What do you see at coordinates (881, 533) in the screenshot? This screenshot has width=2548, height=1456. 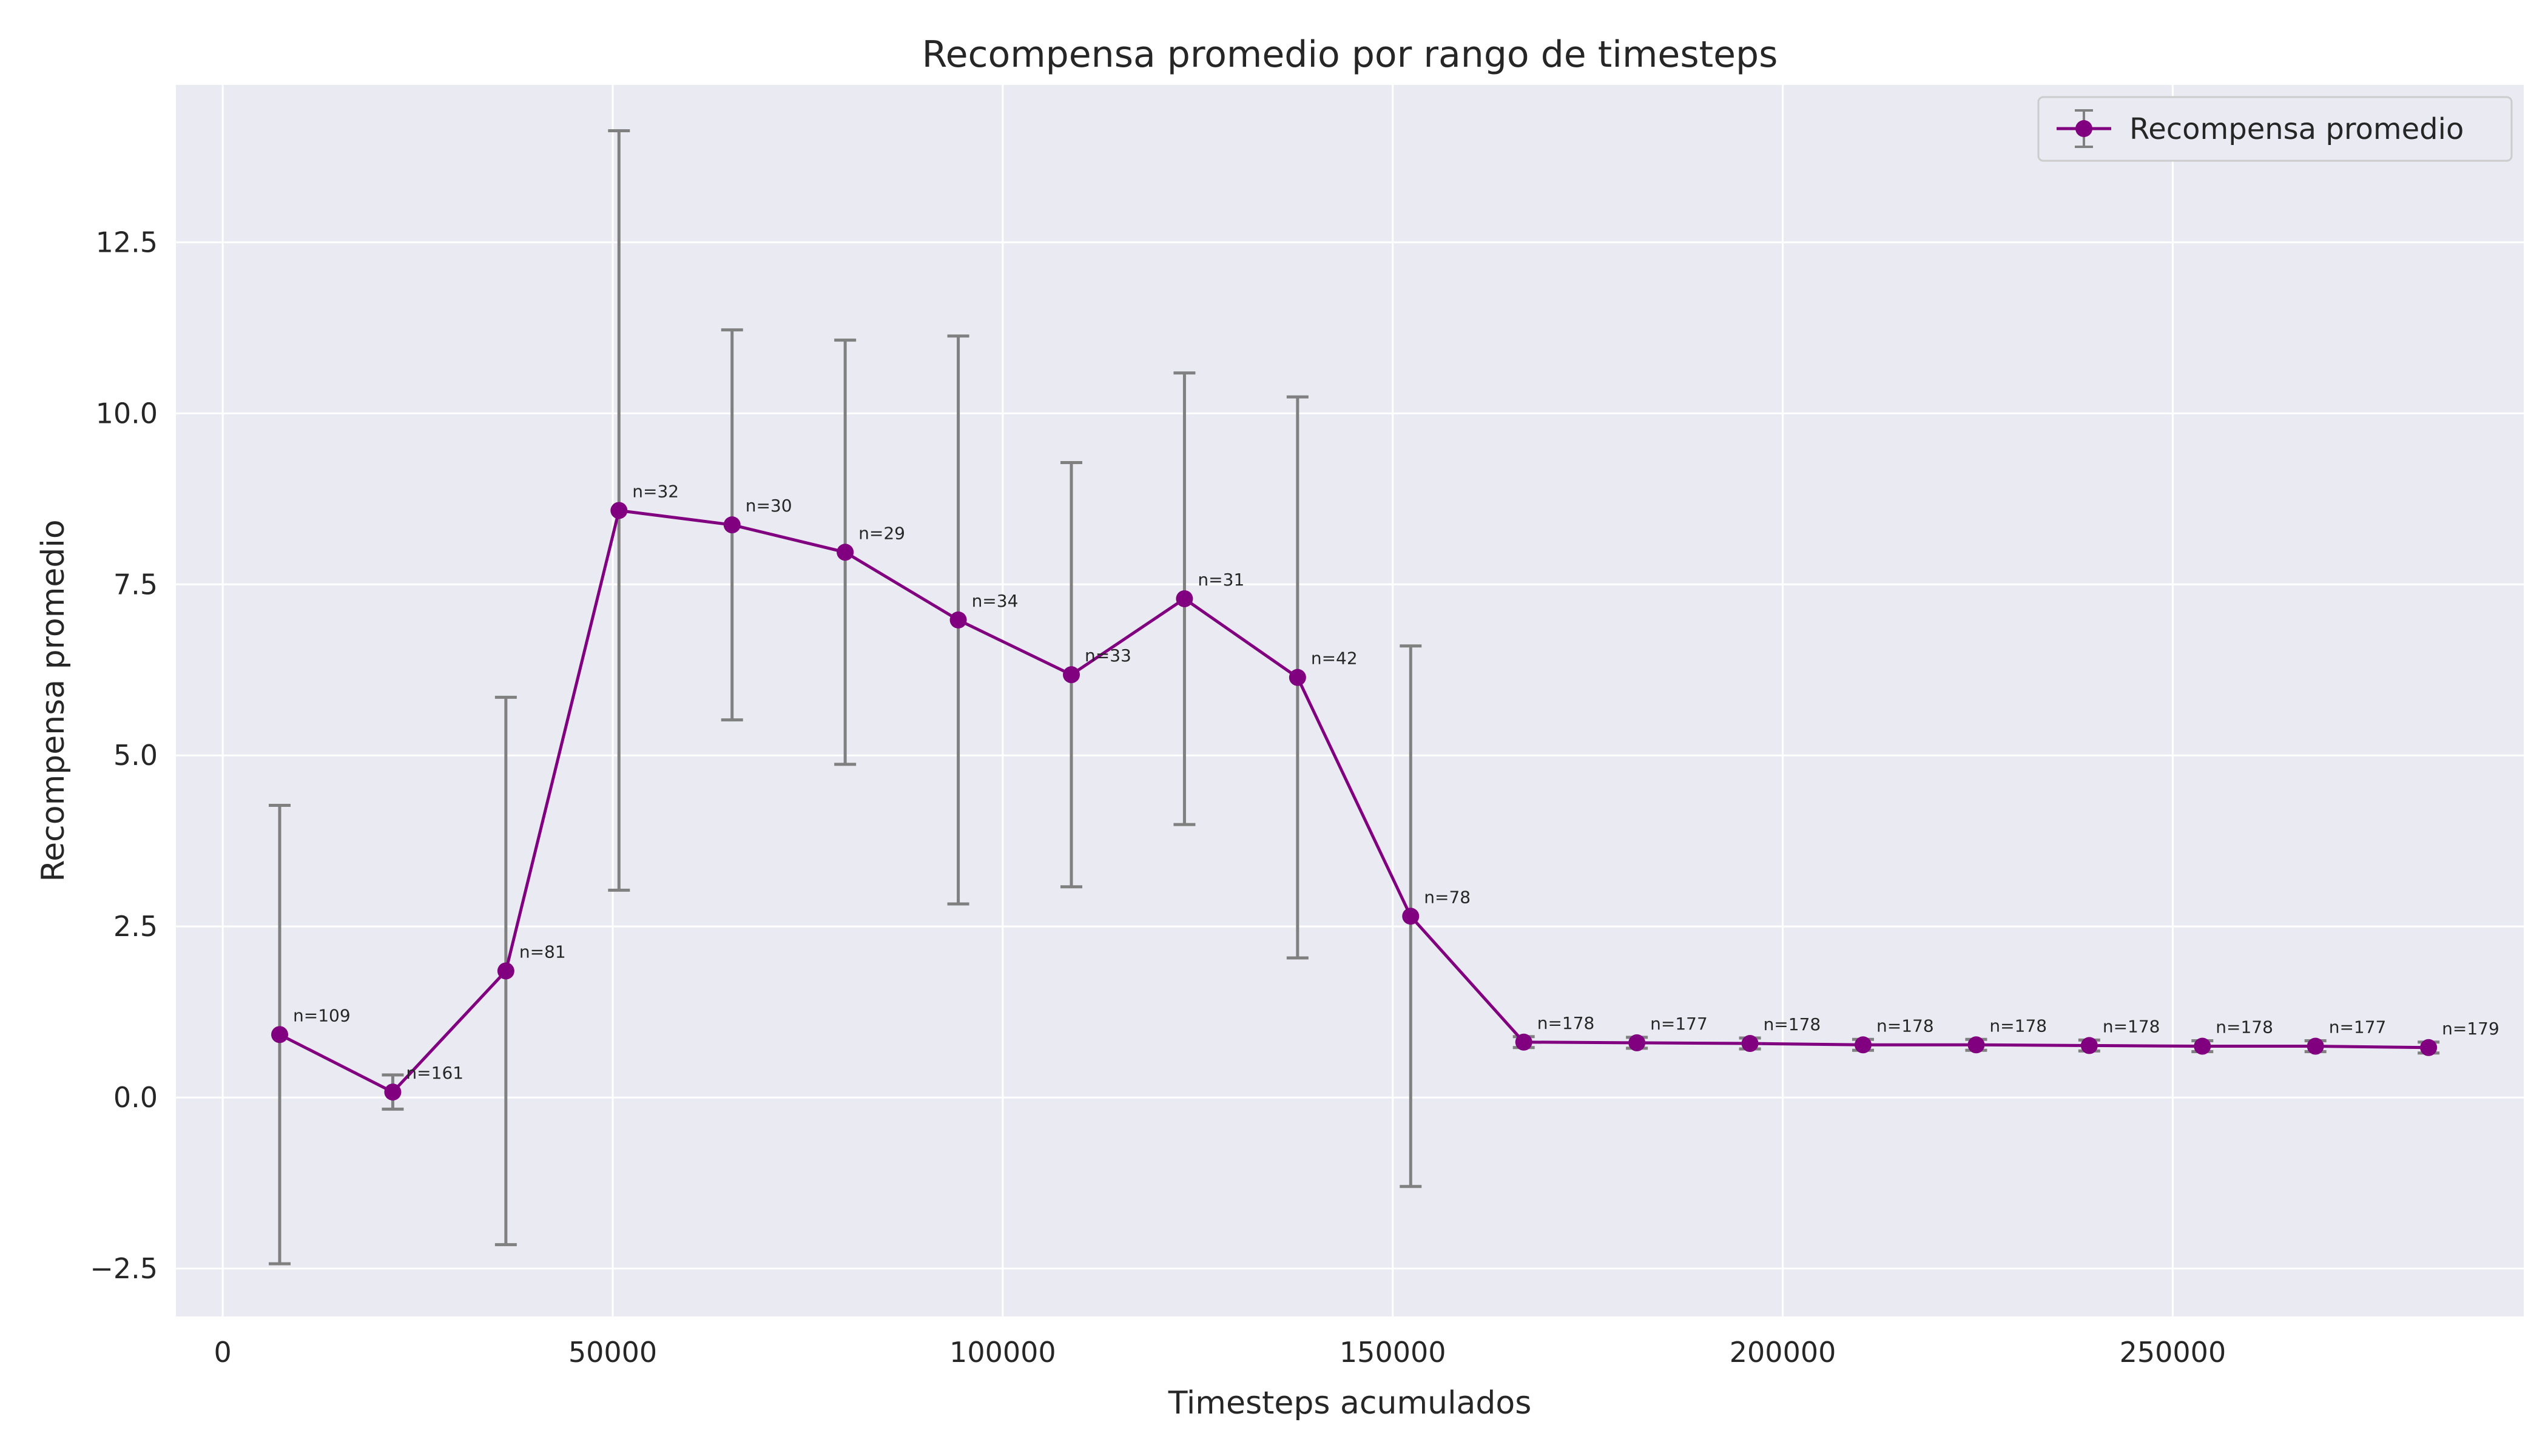 I see `data-label: n=29` at bounding box center [881, 533].